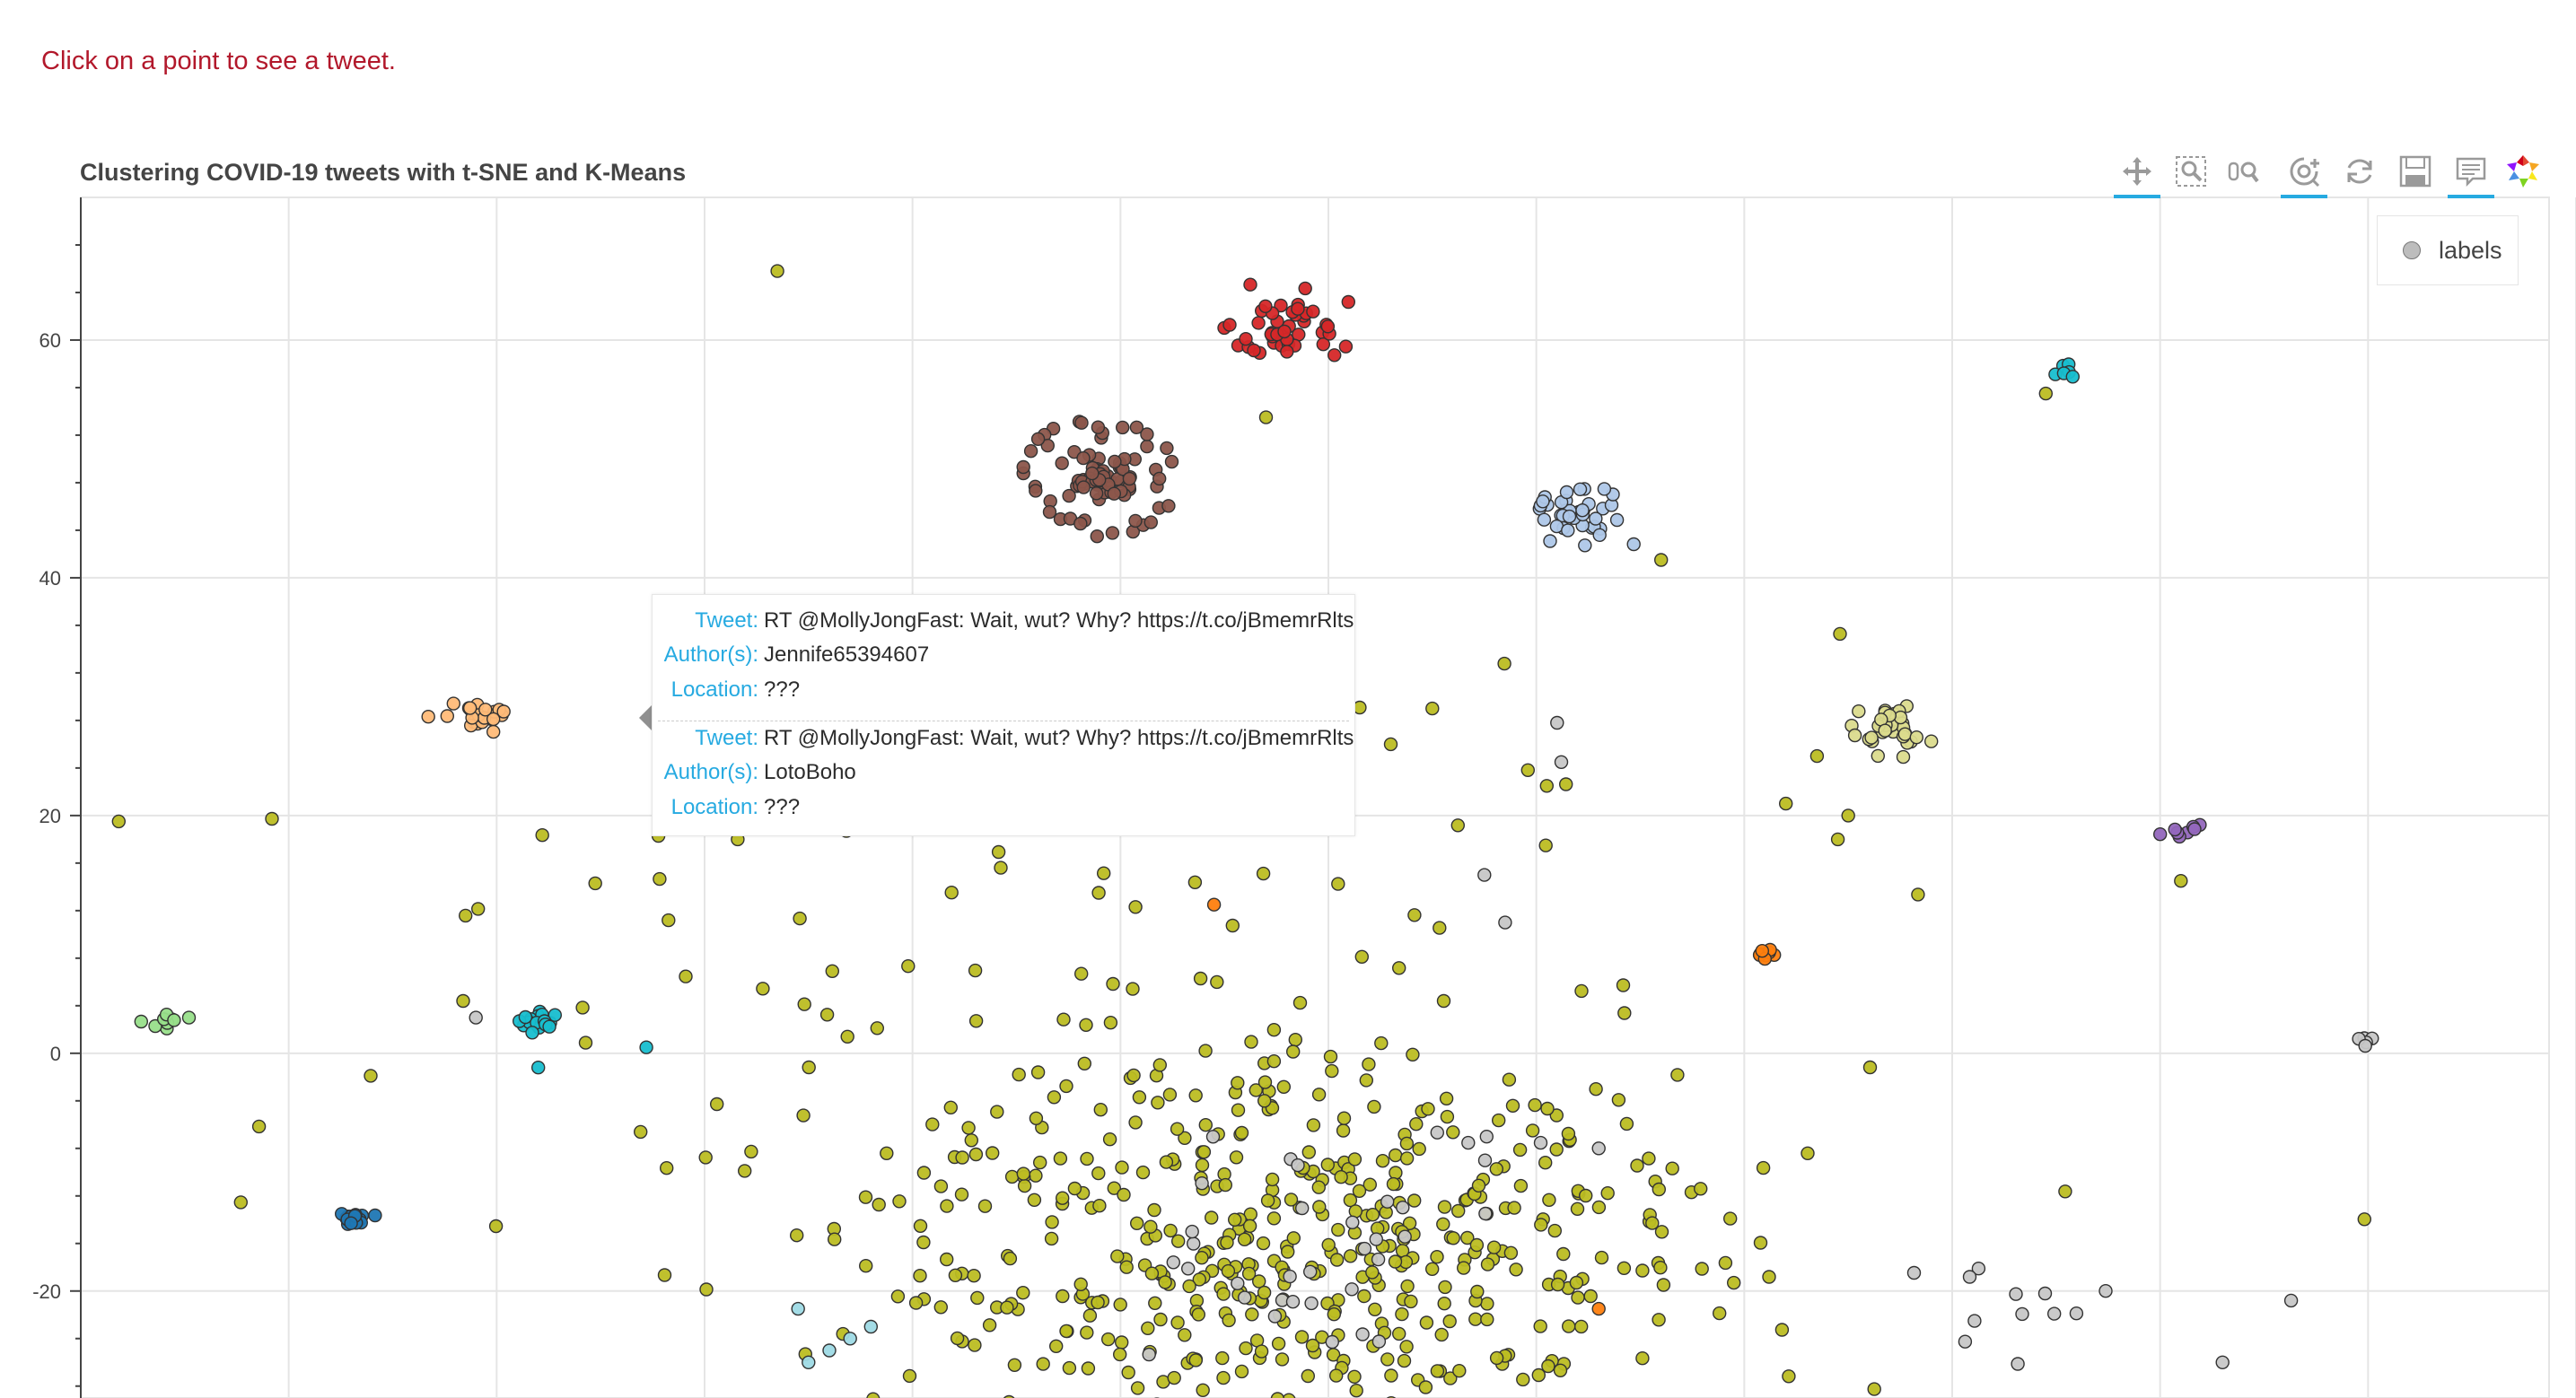 The height and width of the screenshot is (1398, 2576). What do you see at coordinates (2448, 250) in the screenshot?
I see `legend: labels` at bounding box center [2448, 250].